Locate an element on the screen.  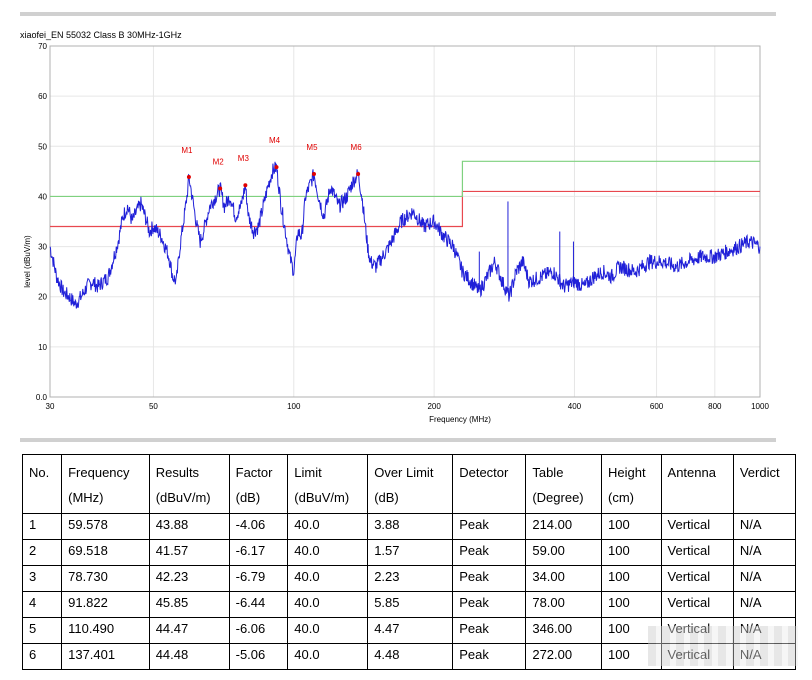
table-cell: 42.23 is located at coordinates (189, 578).